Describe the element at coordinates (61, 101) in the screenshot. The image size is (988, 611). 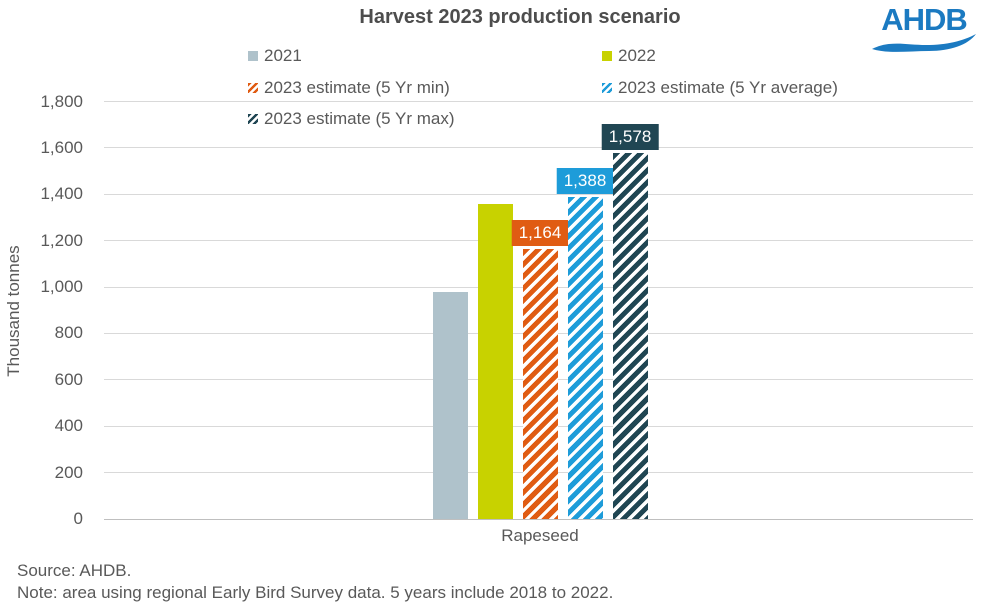
I see `y-tick-label: 1,800` at that location.